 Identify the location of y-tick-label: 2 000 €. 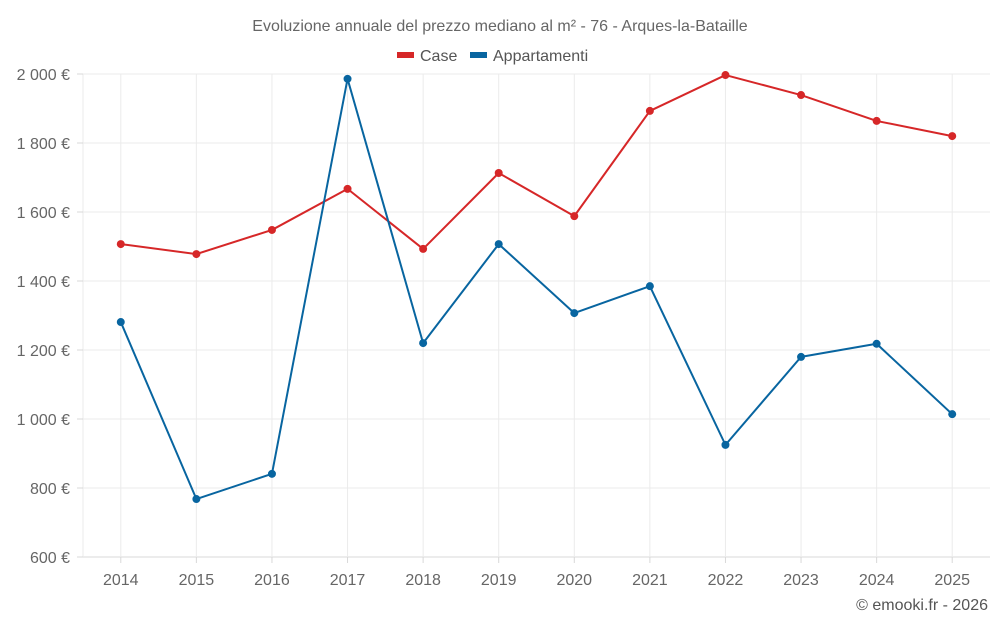
(43, 75).